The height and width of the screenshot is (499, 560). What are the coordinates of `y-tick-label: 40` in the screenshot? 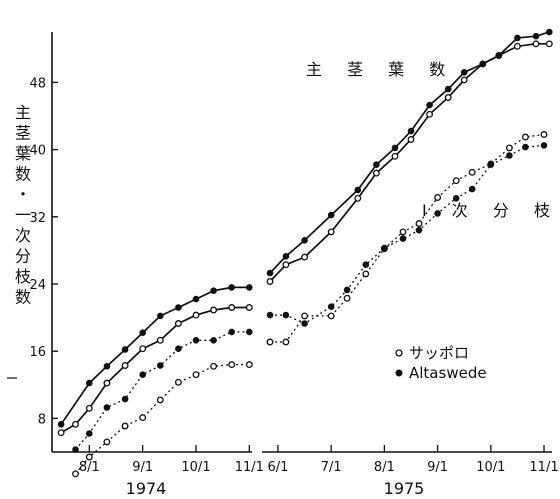 It's located at (37, 151).